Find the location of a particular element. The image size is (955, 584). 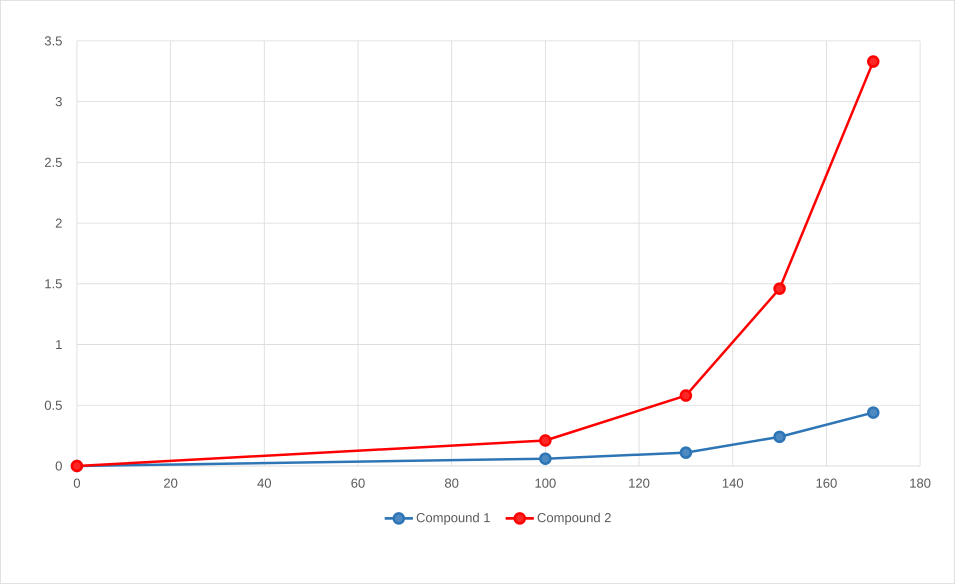

x-tick-label: 20 is located at coordinates (171, 483).